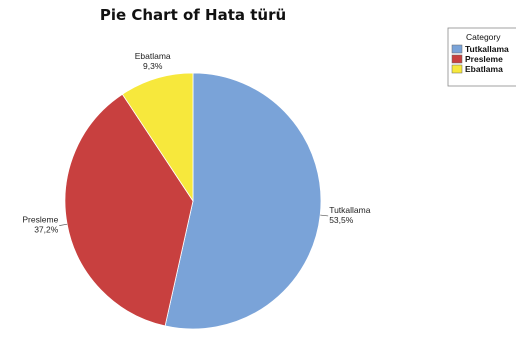 The image size is (516, 337). What do you see at coordinates (153, 56) in the screenshot?
I see `slice-label-ebatlama: Ebatlama` at bounding box center [153, 56].